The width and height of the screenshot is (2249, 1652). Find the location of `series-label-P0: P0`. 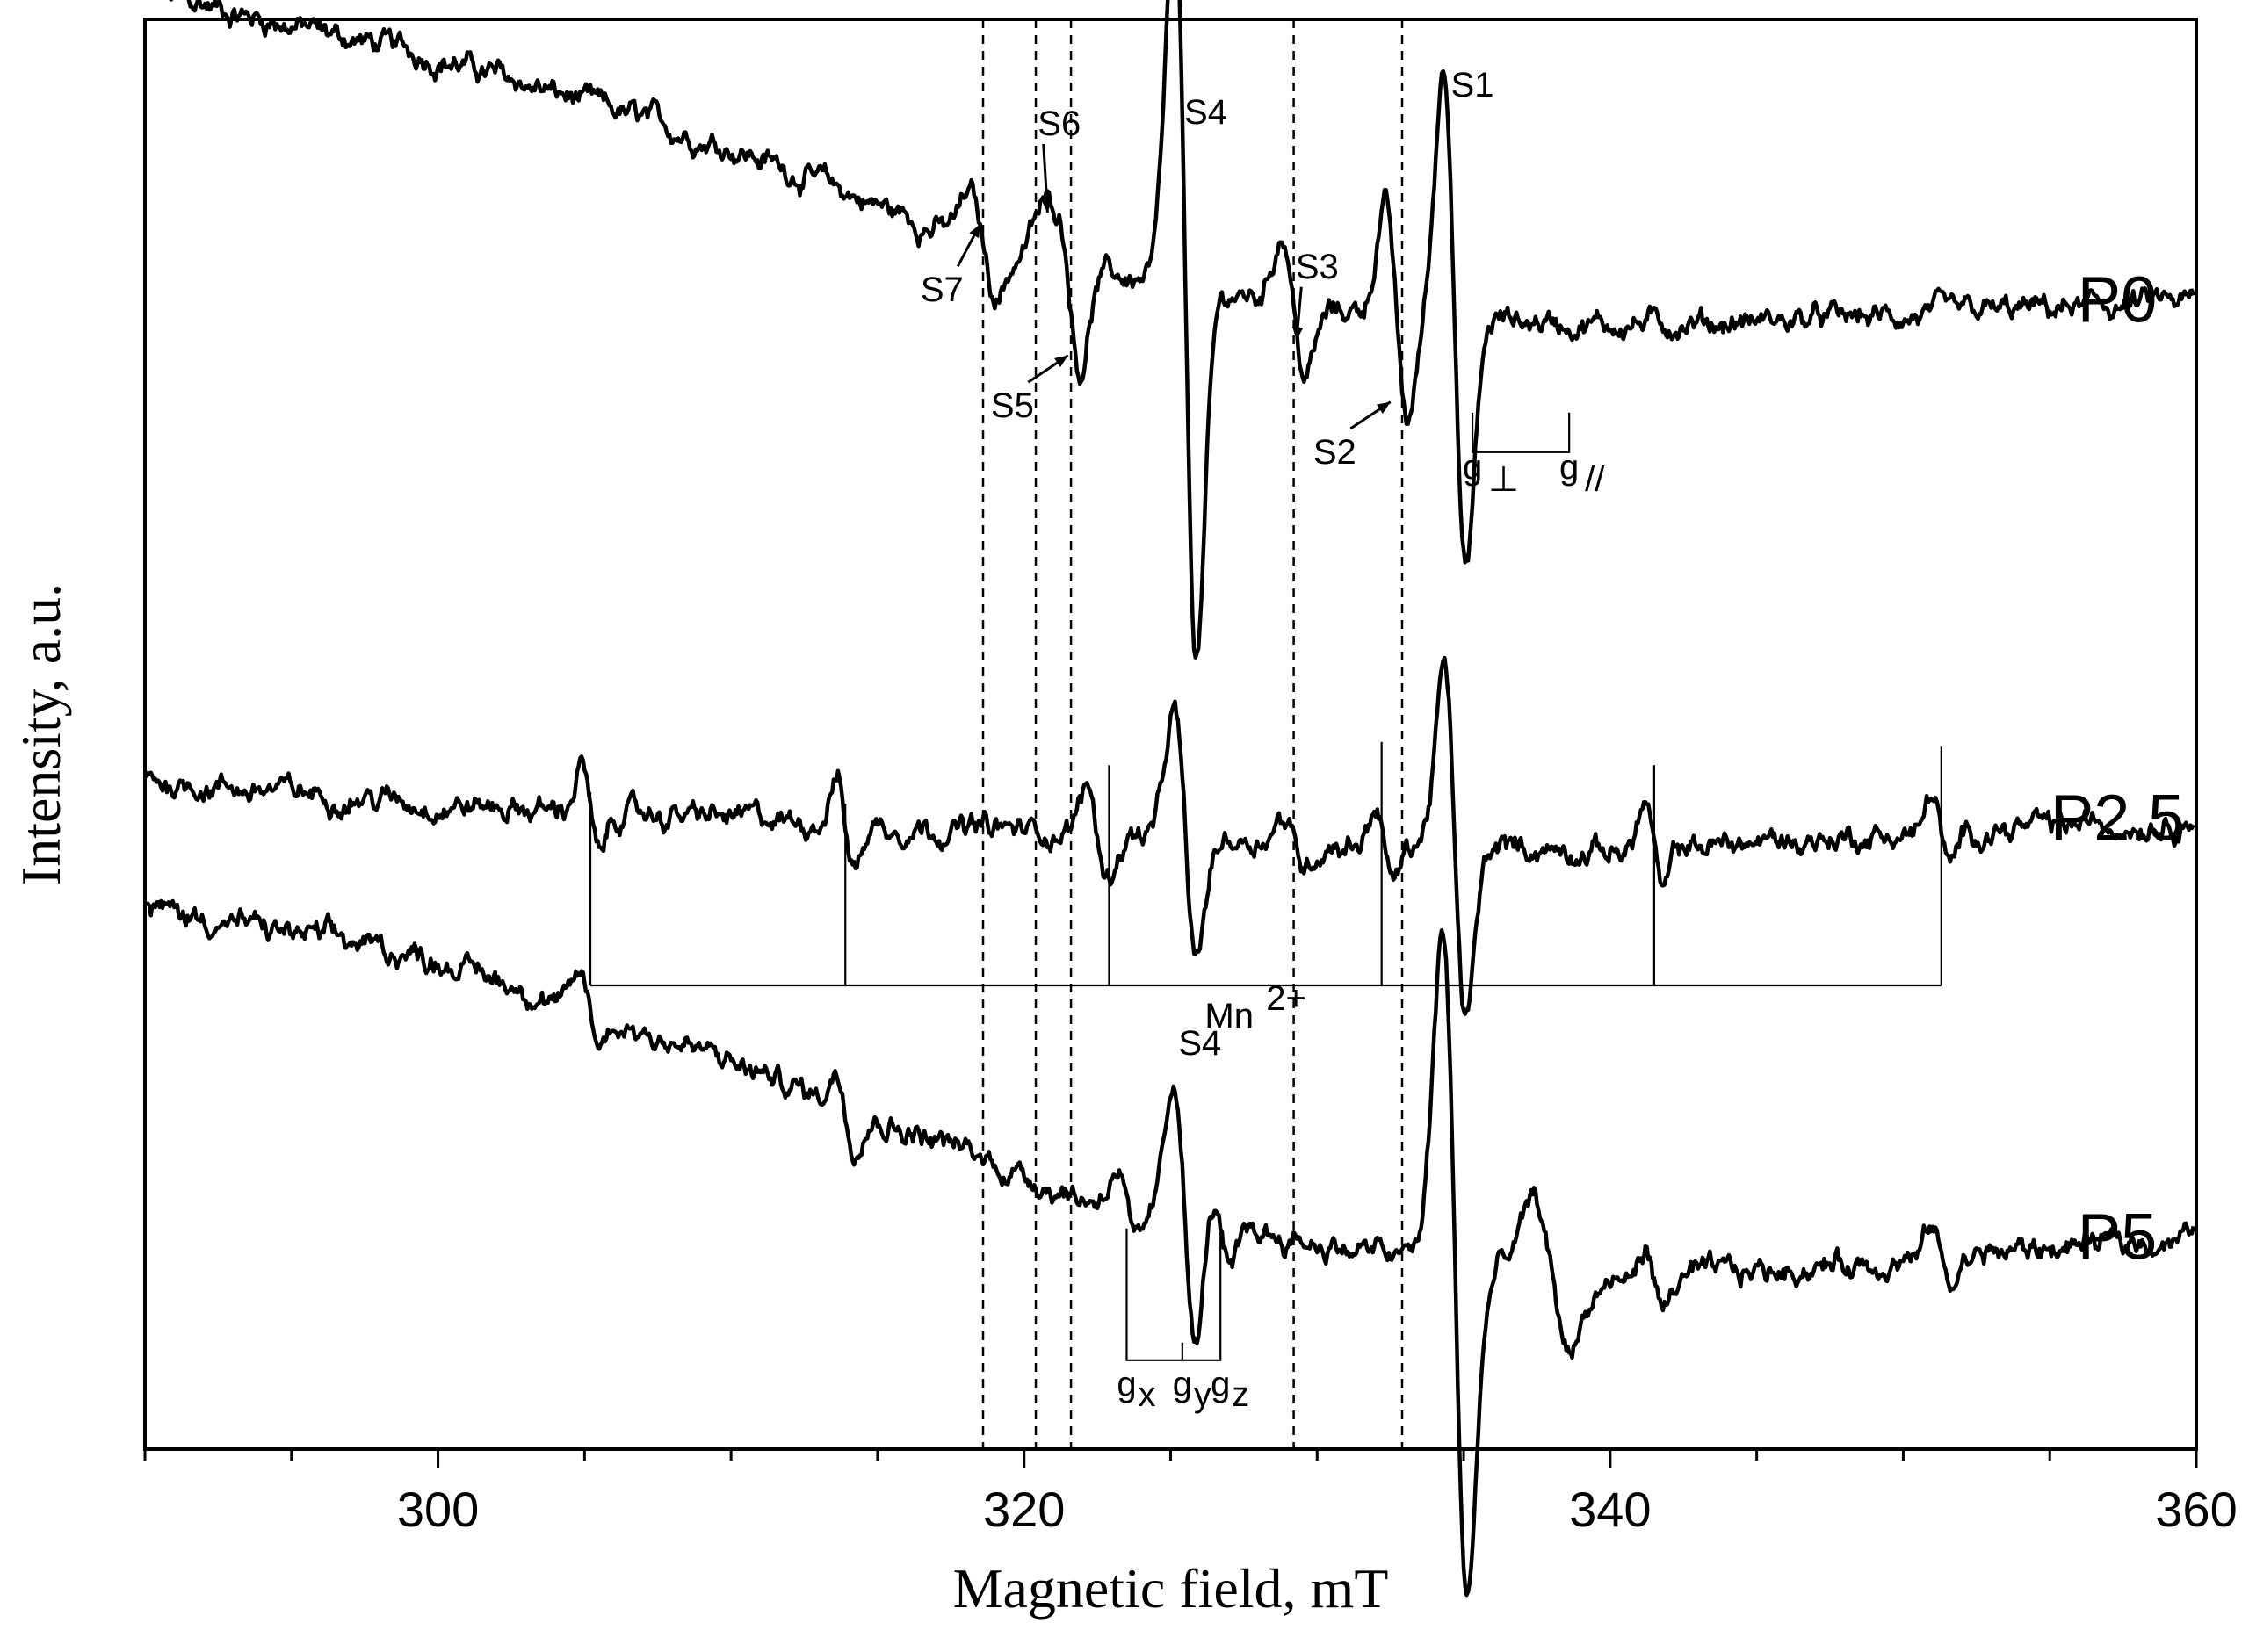

series-label-P0: P0 is located at coordinates (2118, 299).